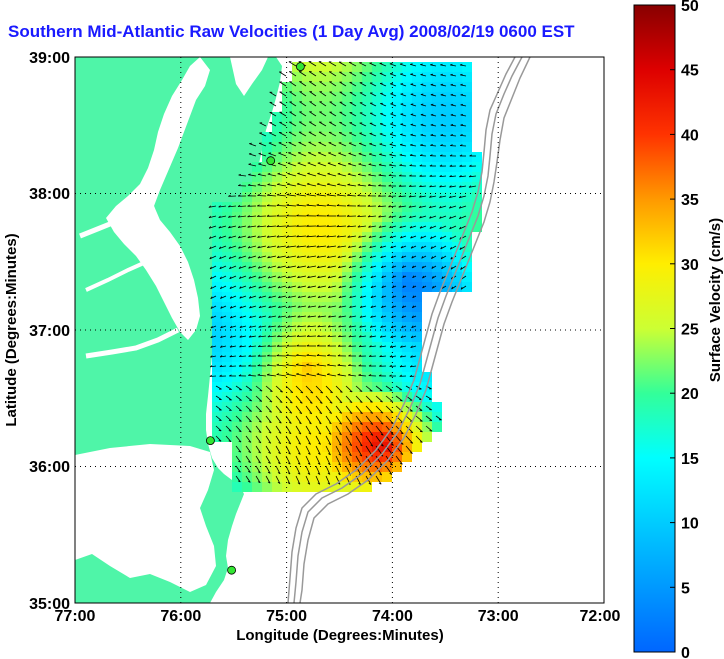 This screenshot has height=659, width=724. I want to click on potomac-river, so click(117, 221).